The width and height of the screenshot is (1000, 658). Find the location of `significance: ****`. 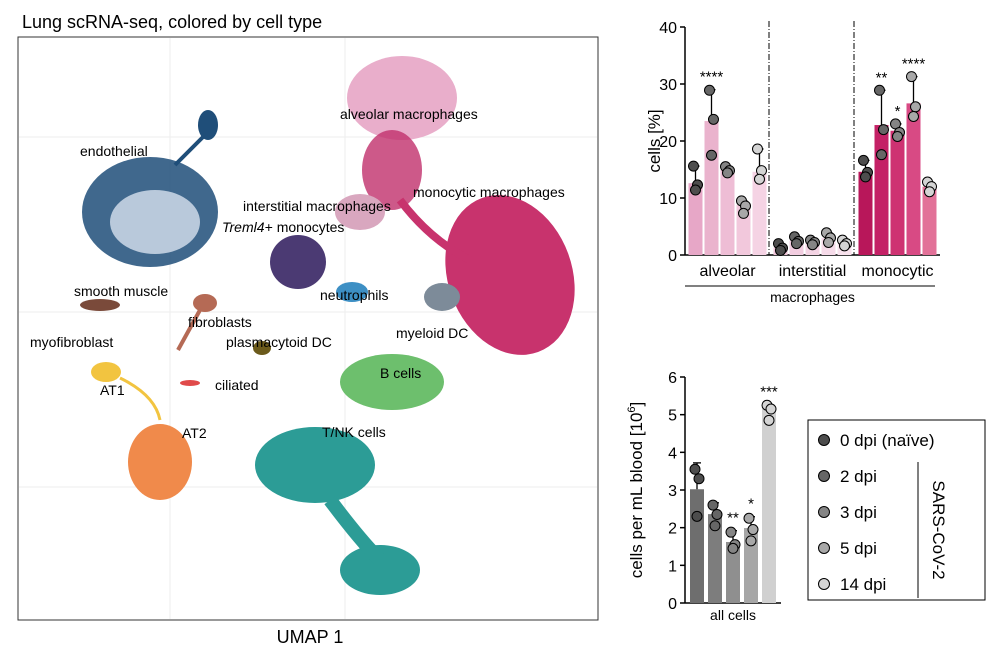

significance: **** is located at coordinates (712, 77).